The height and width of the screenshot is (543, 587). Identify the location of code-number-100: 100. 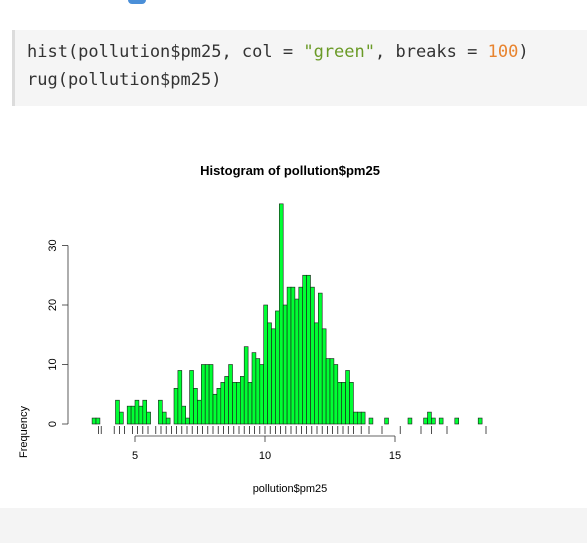
(503, 52).